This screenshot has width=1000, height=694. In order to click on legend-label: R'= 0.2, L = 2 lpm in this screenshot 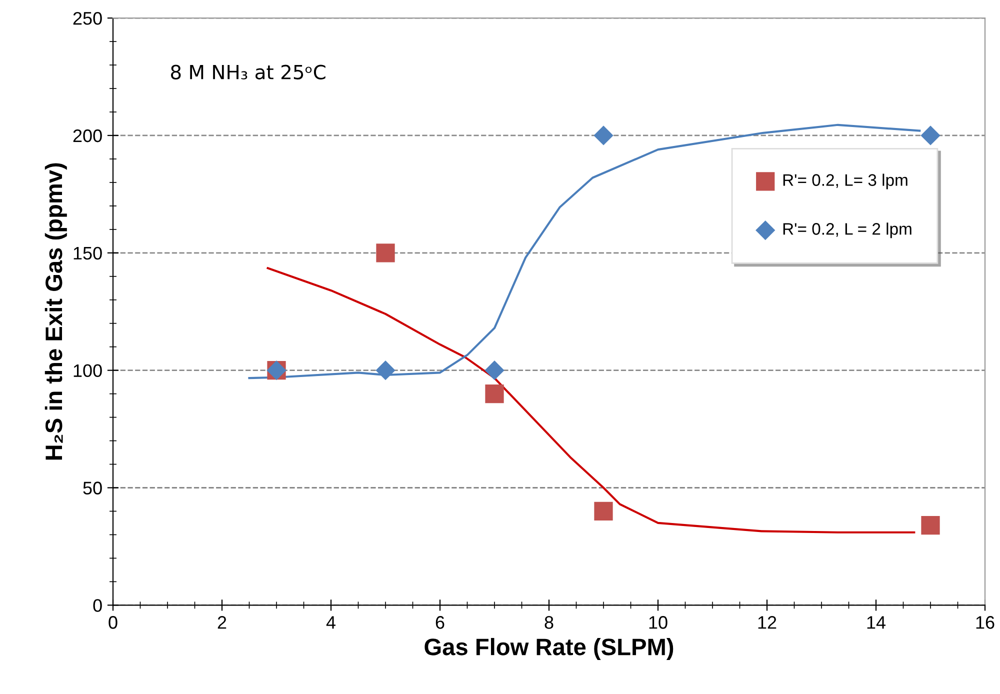, I will do `click(847, 230)`.